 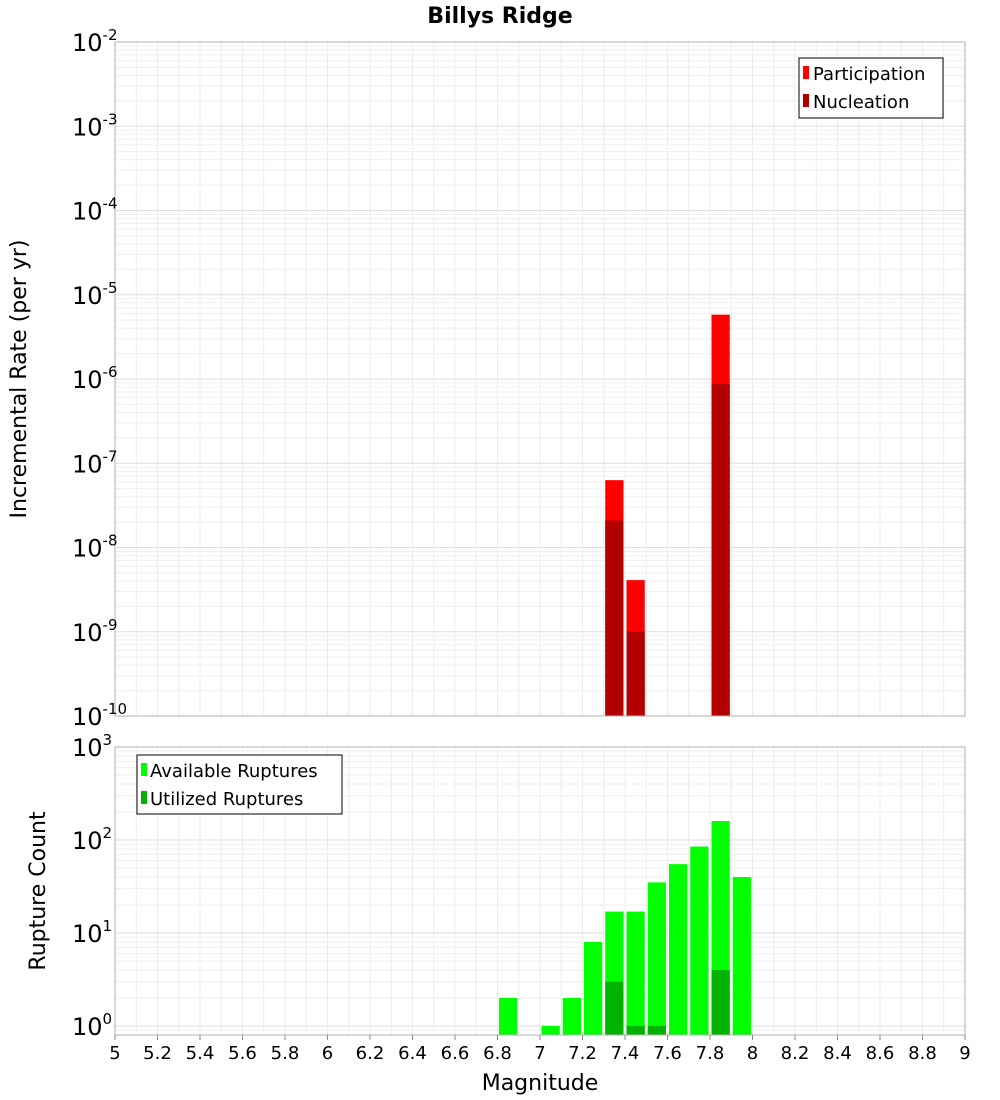 What do you see at coordinates (539, 1053) in the screenshot?
I see `x-tick-label: 7` at bounding box center [539, 1053].